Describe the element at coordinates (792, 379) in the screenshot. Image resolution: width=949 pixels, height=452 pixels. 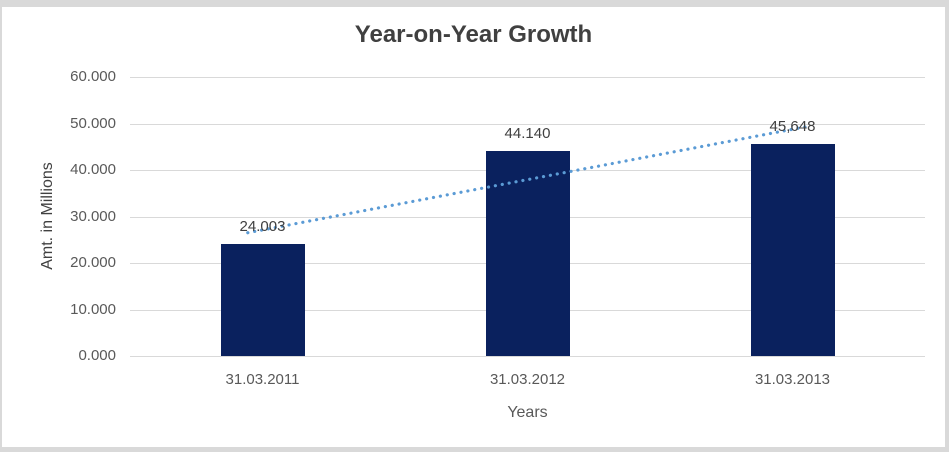
I see `x-tick-label: 31.03.2013` at that location.